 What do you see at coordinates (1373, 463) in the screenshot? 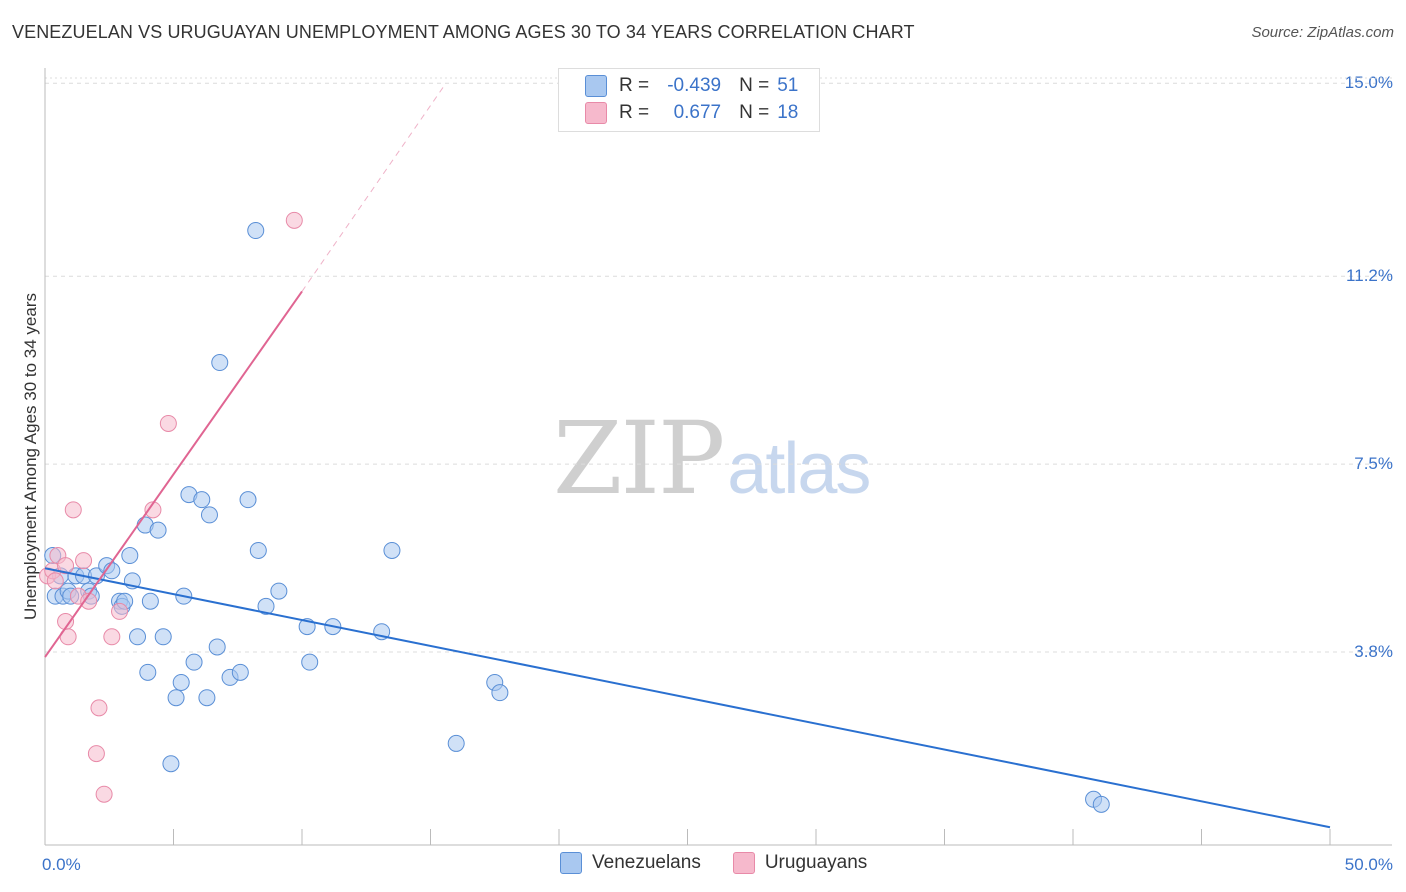
I see `y-tick-label: 7.5%` at bounding box center [1373, 463].